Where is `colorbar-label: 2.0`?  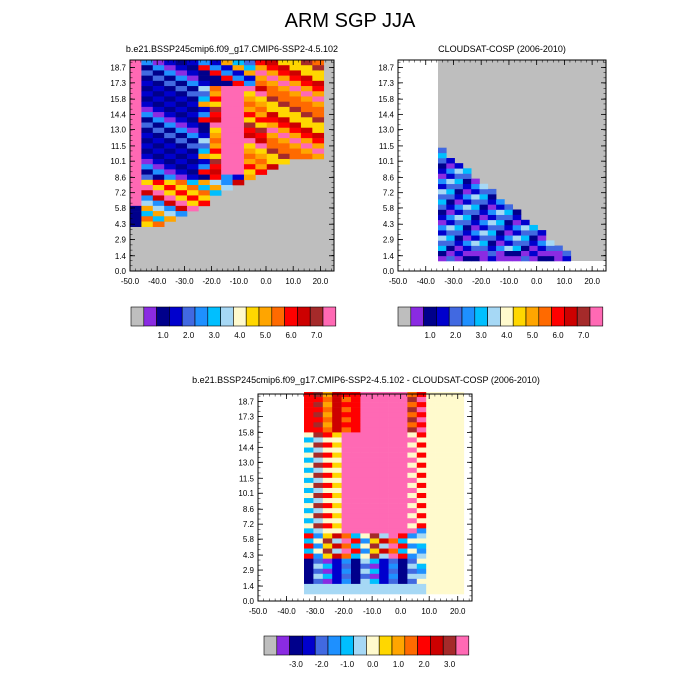
colorbar-label: 2.0 is located at coordinates (456, 335).